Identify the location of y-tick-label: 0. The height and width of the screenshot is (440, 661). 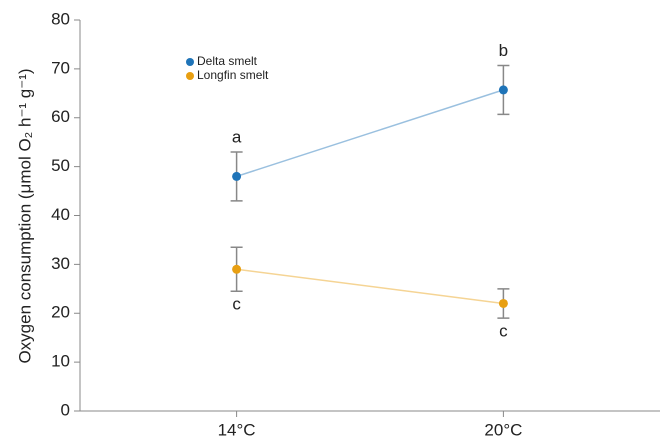
(65, 409).